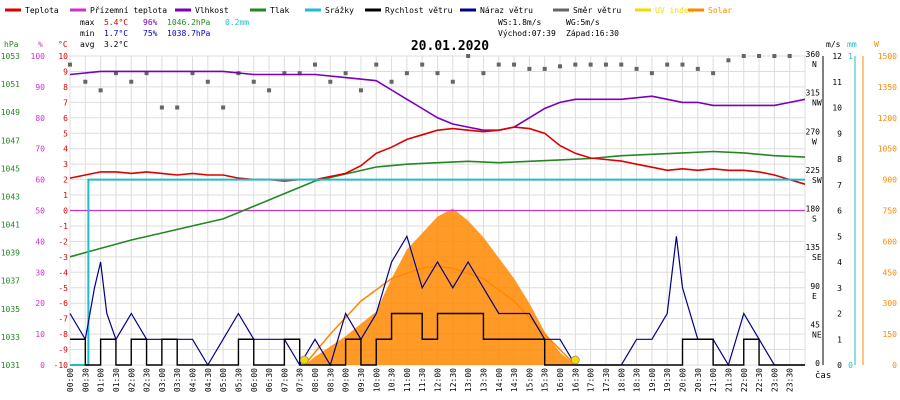  I want to click on tick-time: 10:30, so click(392, 380).